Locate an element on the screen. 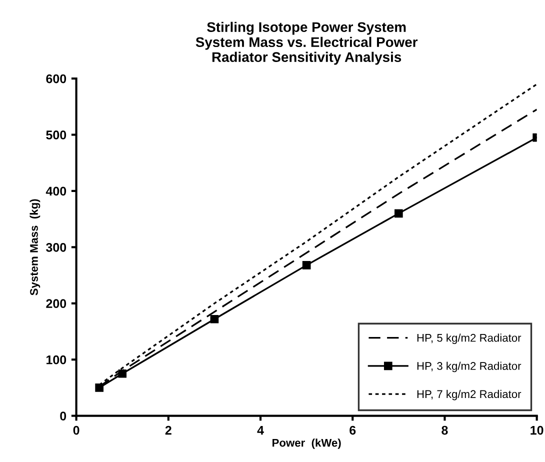 This screenshot has width=545, height=462. legend-label: HP, 7 kg/m2 Radiator is located at coordinates (469, 395).